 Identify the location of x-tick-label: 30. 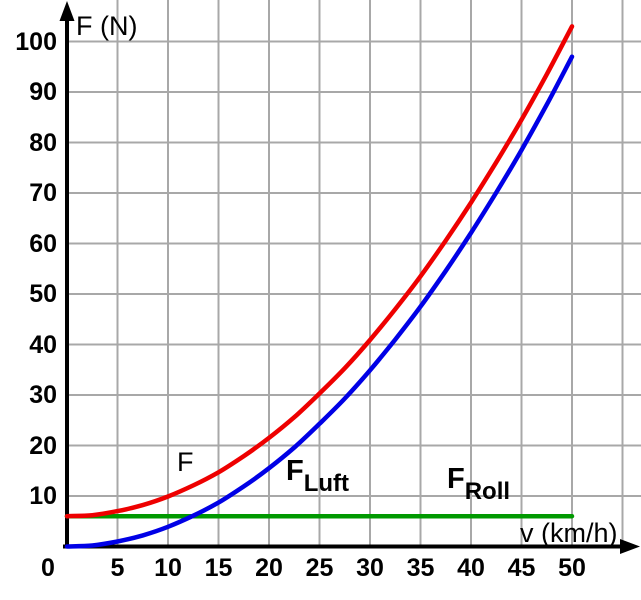
(370, 568).